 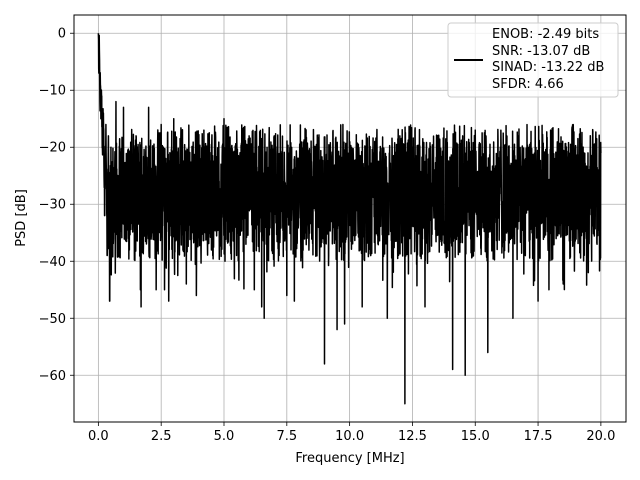 What do you see at coordinates (52, 262) in the screenshot?
I see `y-tick-label: −40` at bounding box center [52, 262].